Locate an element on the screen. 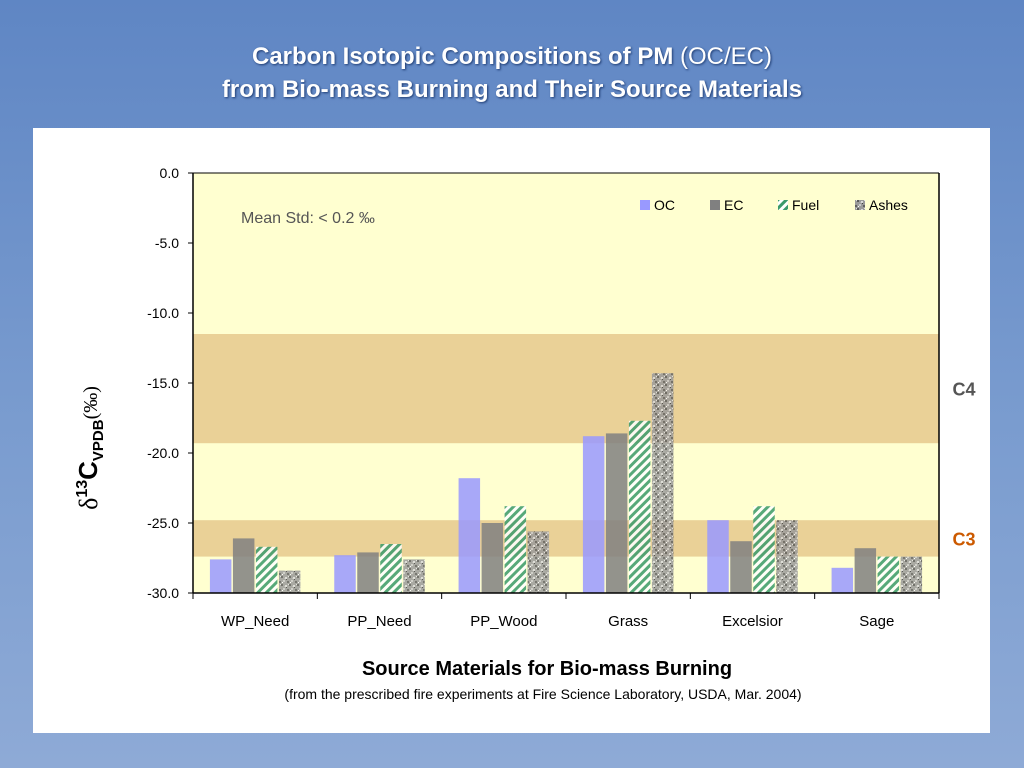 The width and height of the screenshot is (1024, 768). title-main: Carbon Isotopic Compositions of PM is located at coordinates (463, 56).